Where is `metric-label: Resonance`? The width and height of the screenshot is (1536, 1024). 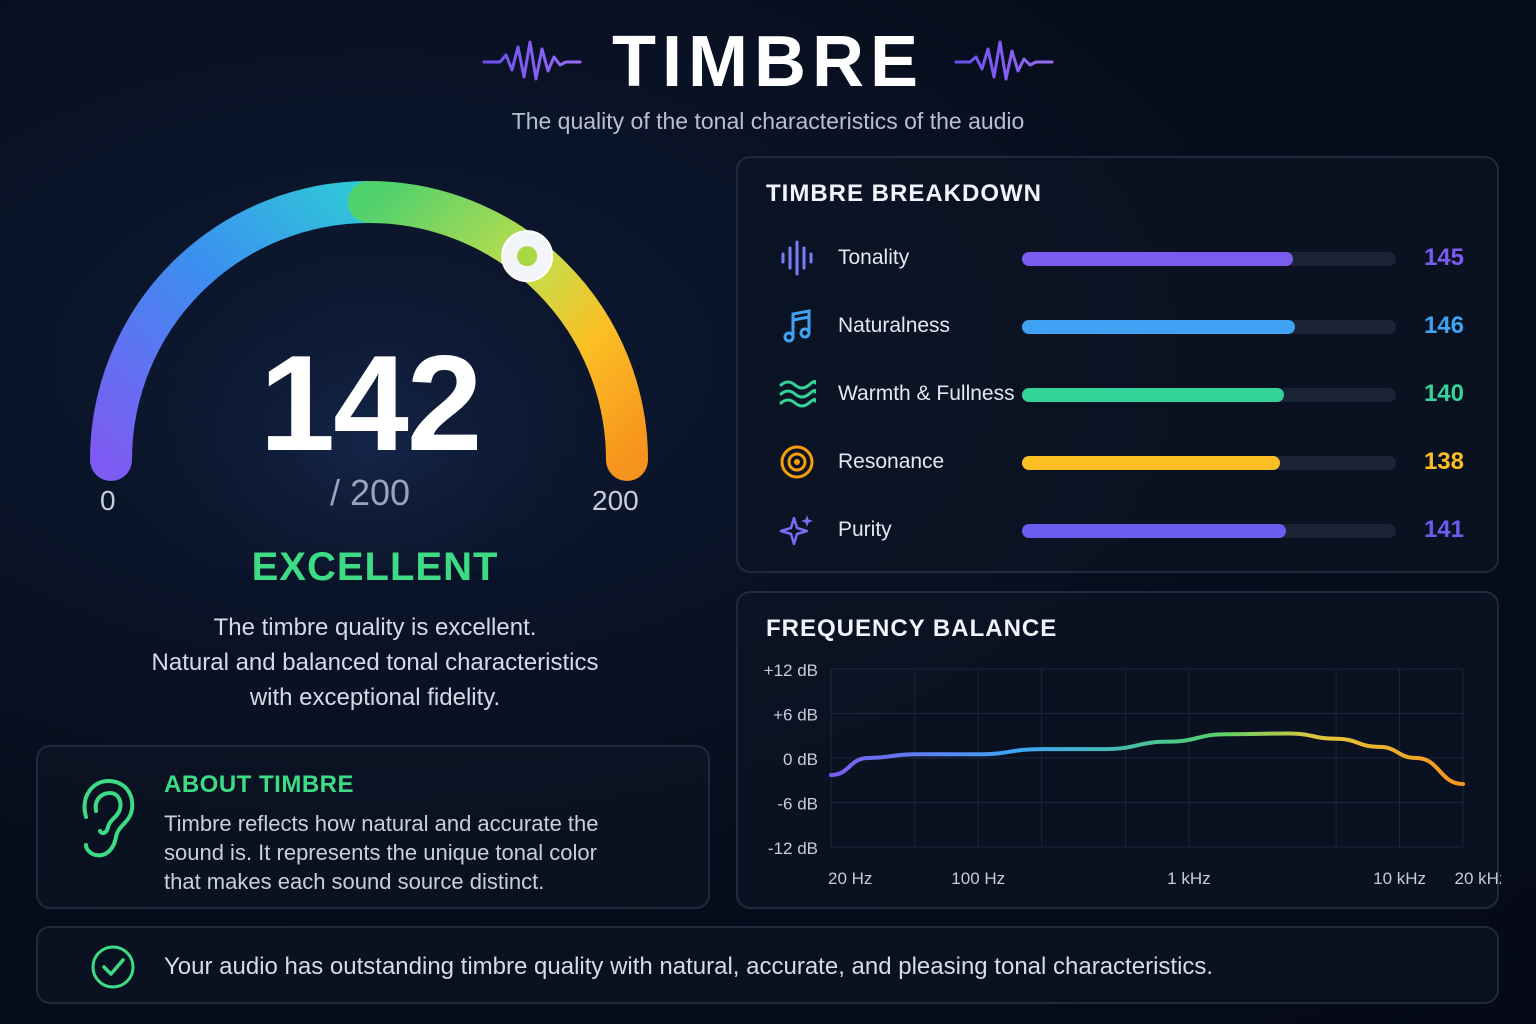 metric-label: Resonance is located at coordinates (891, 461).